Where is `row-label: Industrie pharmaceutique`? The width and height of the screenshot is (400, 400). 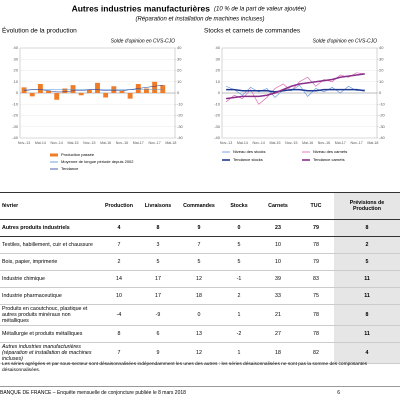
row-label: Industrie pharmaceutique is located at coordinates (50, 296).